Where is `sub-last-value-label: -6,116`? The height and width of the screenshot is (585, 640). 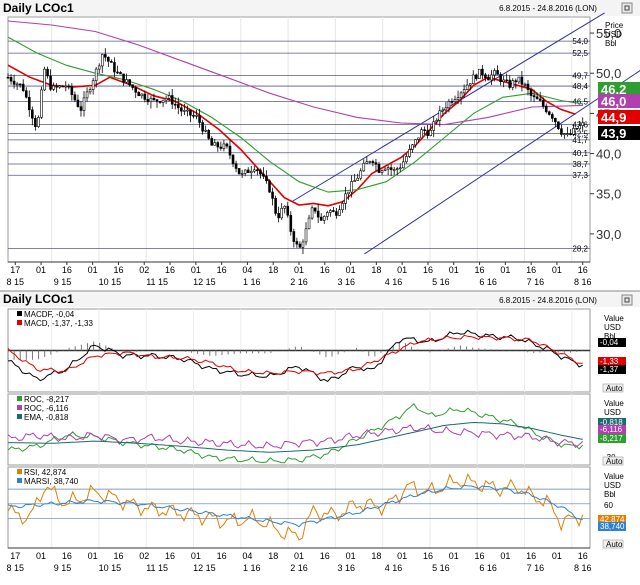
sub-last-value-label: -6,116 is located at coordinates (611, 429).